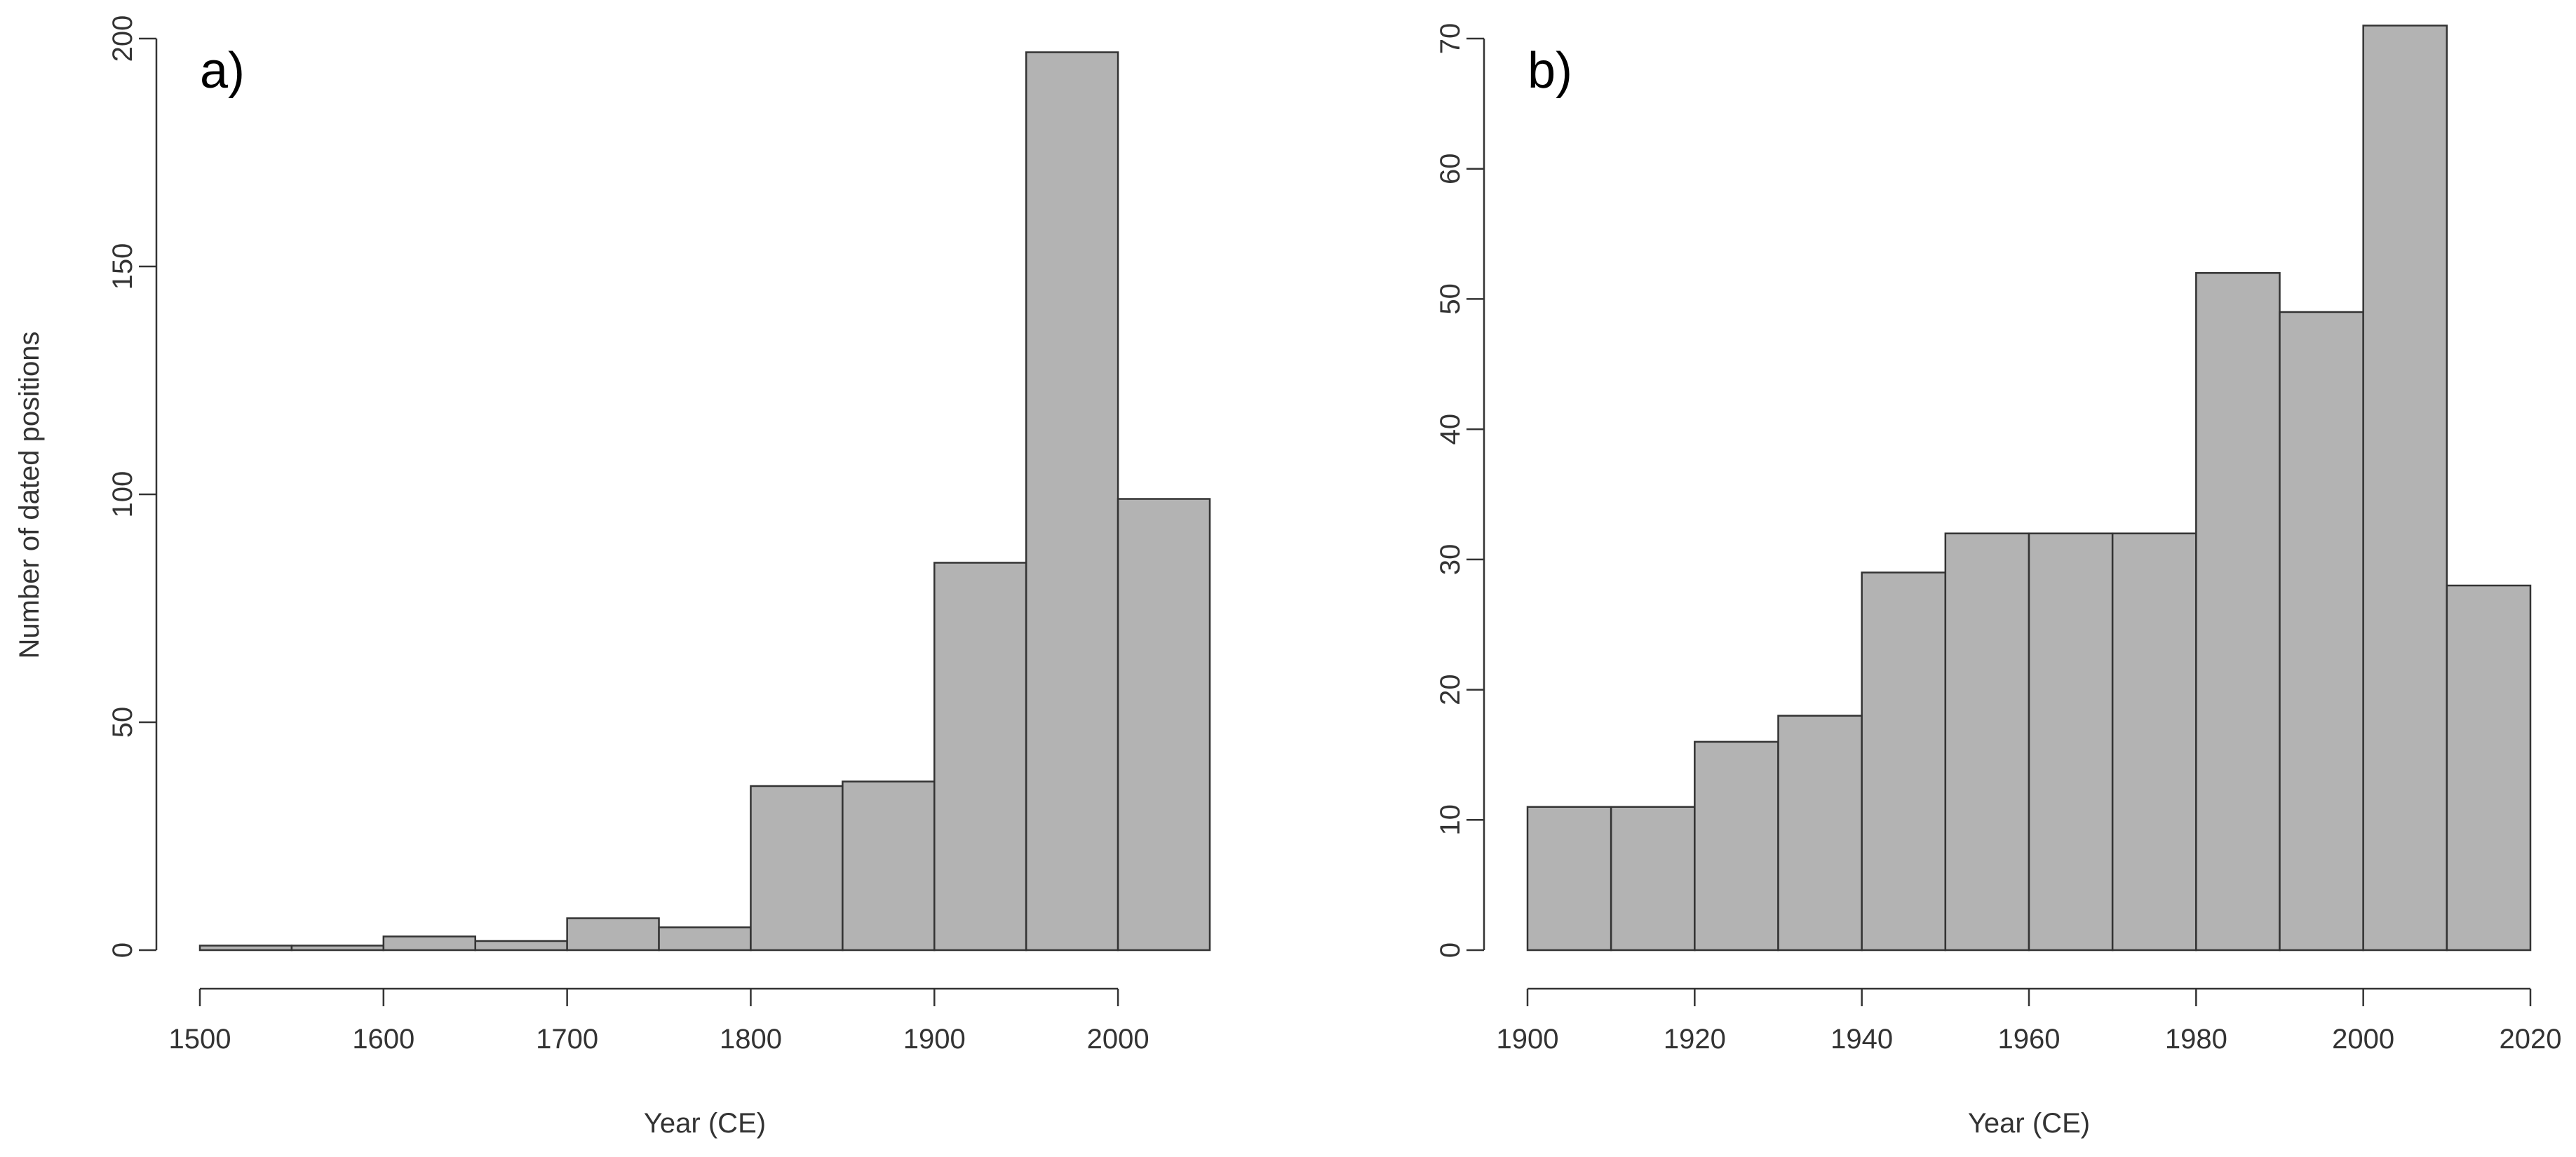  I want to click on y-tick-label-a-4: 200, so click(122, 38).